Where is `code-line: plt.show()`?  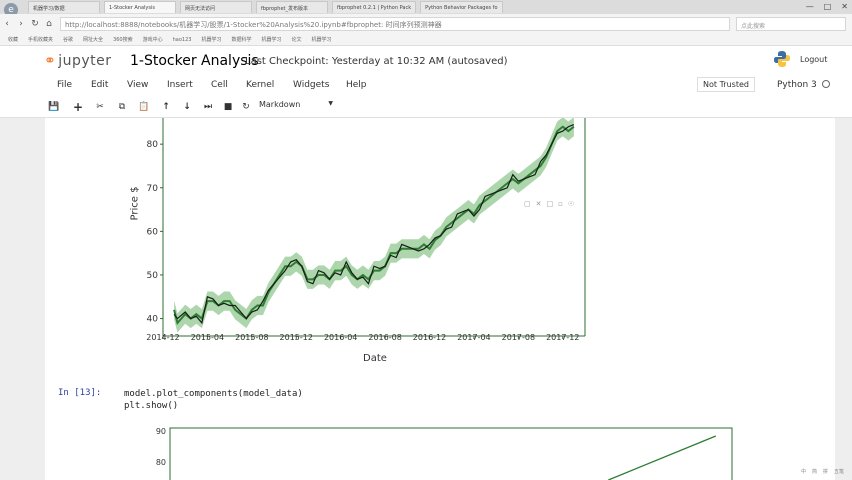 code-line: plt.show() is located at coordinates (151, 406).